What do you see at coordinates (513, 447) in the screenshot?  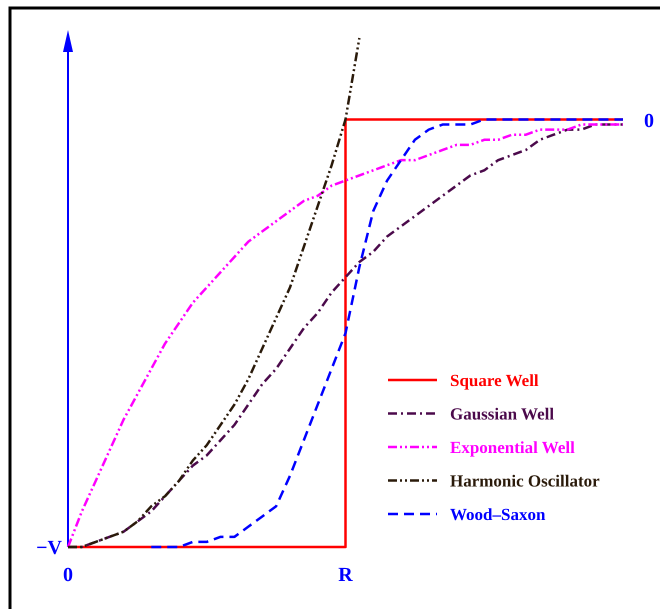 I see `legend-label: Exponential Well` at bounding box center [513, 447].